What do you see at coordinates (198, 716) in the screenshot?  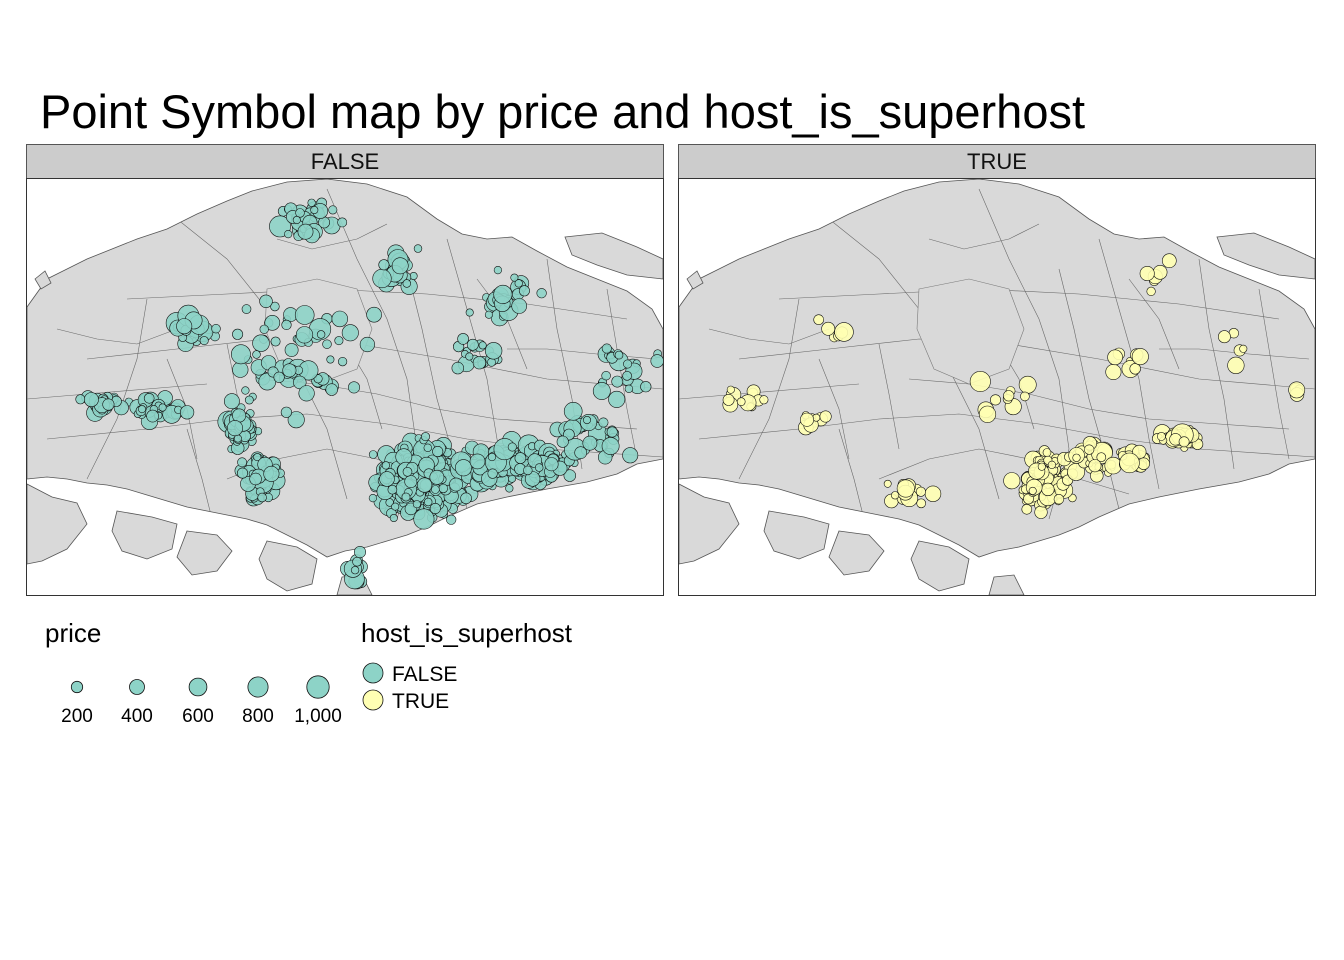 I see `legend-size-label: 600` at bounding box center [198, 716].